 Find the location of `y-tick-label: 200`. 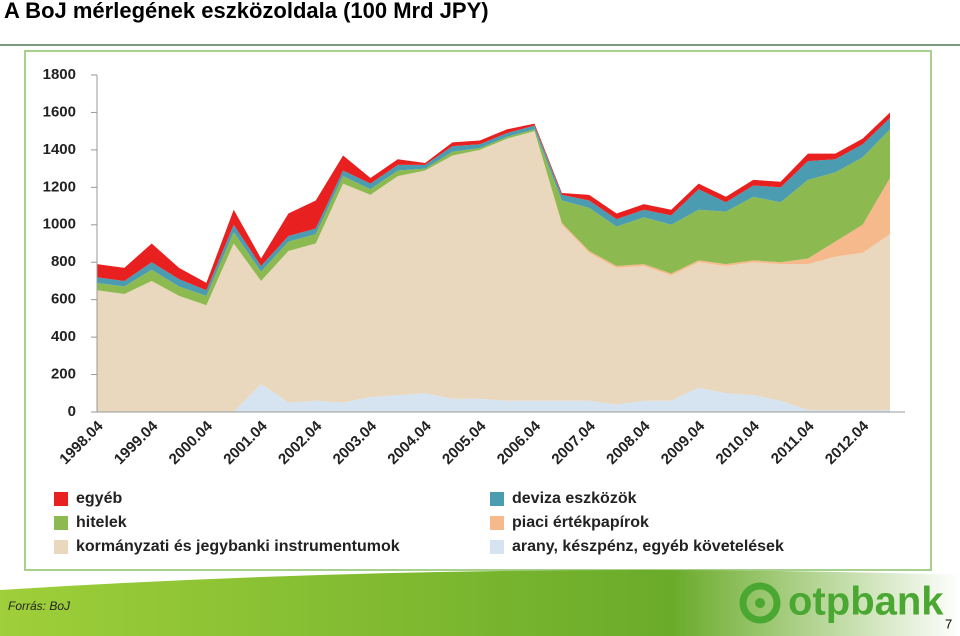

y-tick-label: 200 is located at coordinates (63, 374).